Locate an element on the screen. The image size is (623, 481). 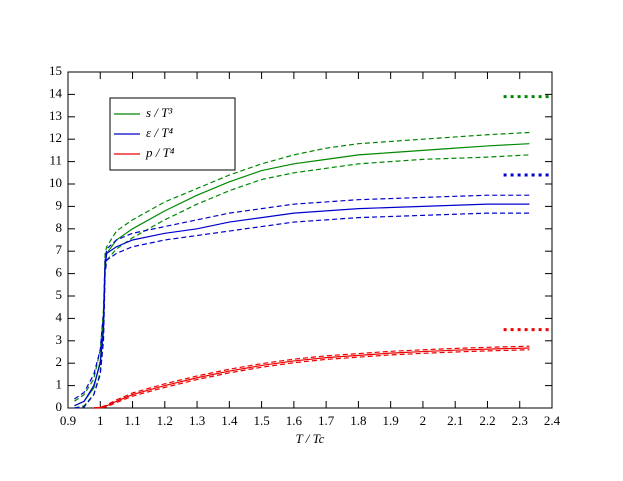
x-tick-label: 1.8 is located at coordinates (358, 420).